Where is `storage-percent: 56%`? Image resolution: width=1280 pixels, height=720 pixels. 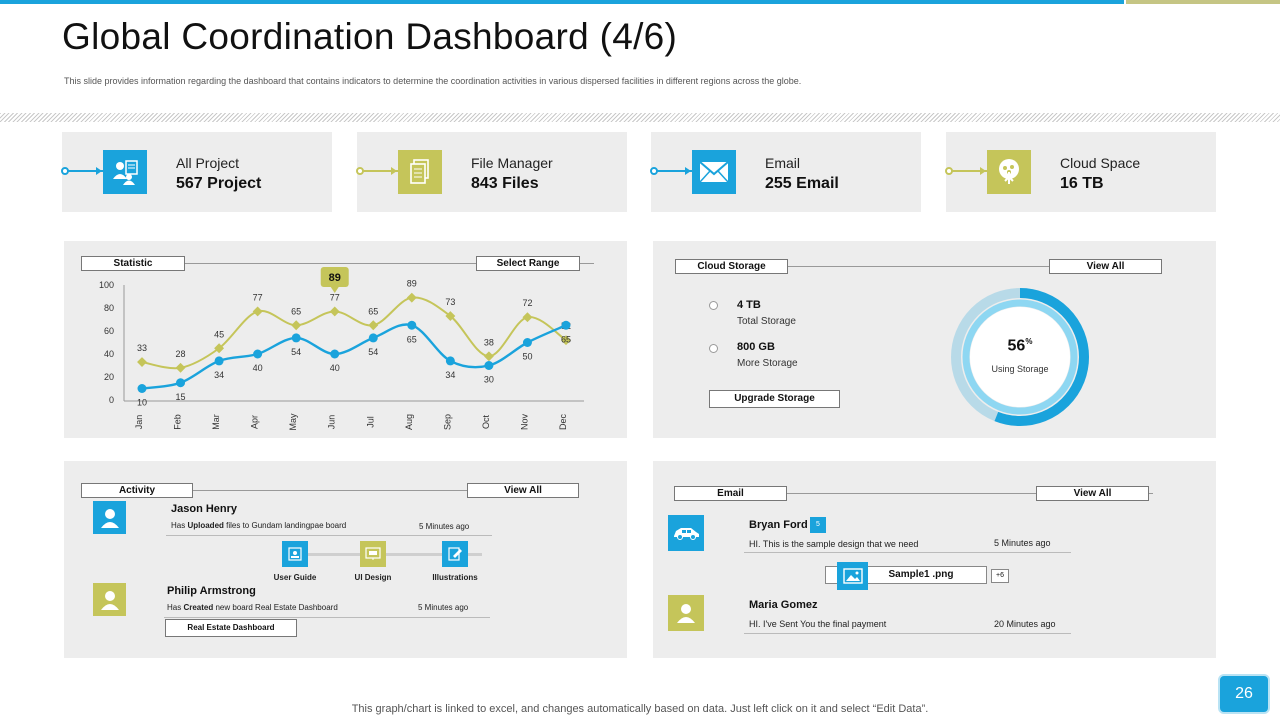
storage-percent: 56% is located at coordinates (1020, 346).